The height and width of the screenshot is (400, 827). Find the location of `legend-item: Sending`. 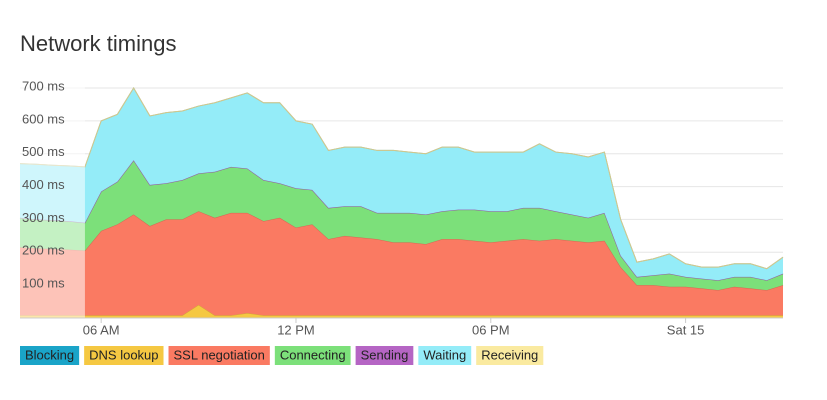

legend-item: Sending is located at coordinates (384, 355).